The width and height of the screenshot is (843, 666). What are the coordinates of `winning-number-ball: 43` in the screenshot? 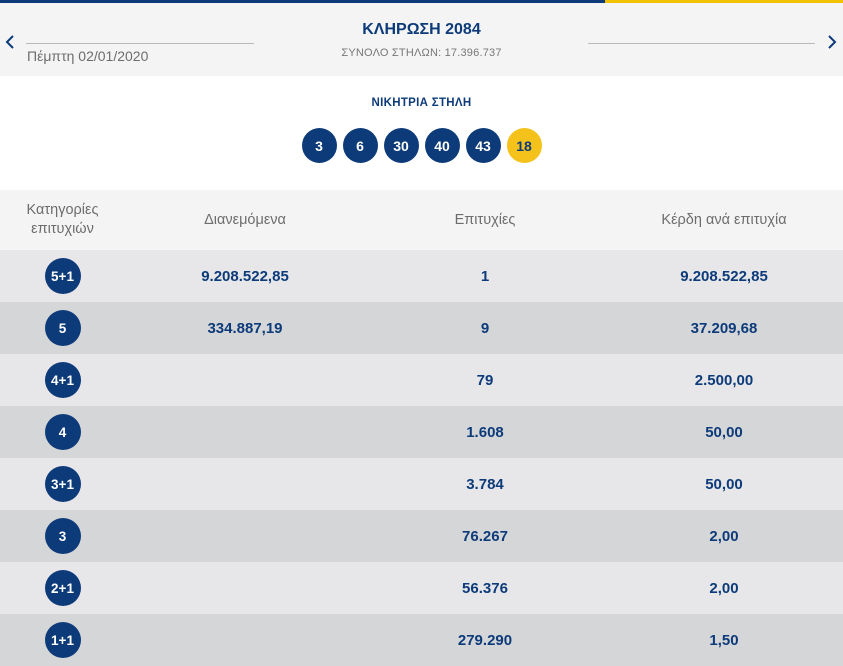 It's located at (483, 145).